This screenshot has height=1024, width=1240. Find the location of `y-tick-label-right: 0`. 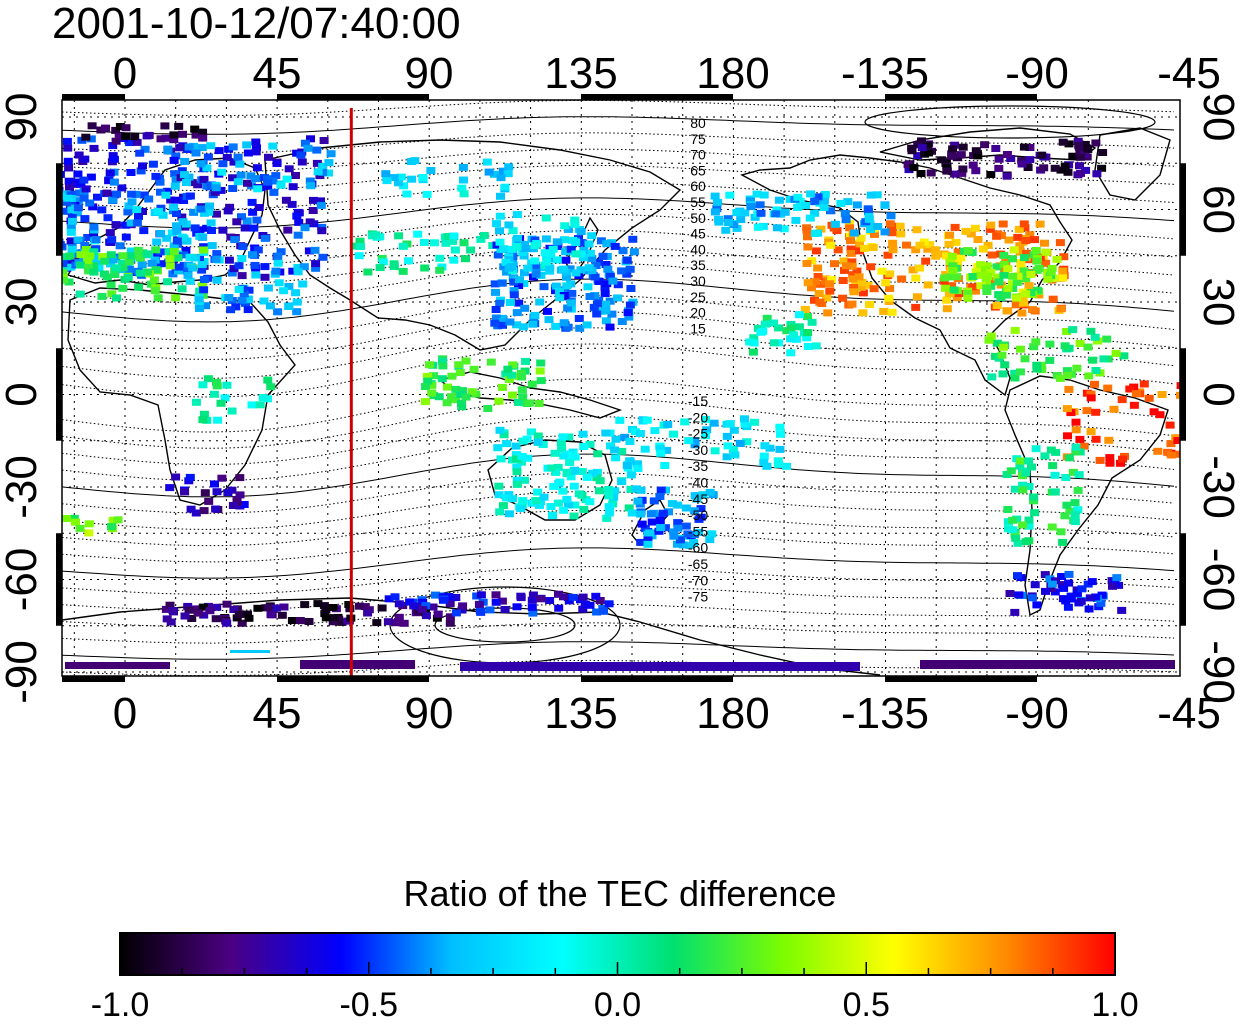

y-tick-label-right: 0 is located at coordinates (1217, 394).